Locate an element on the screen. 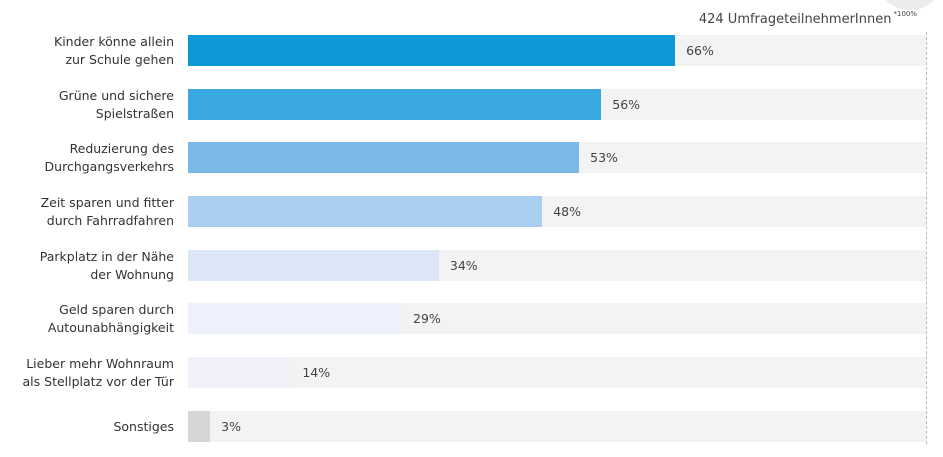 This screenshot has height=457, width=943. respondent-count-note: *100% is located at coordinates (905, 14).